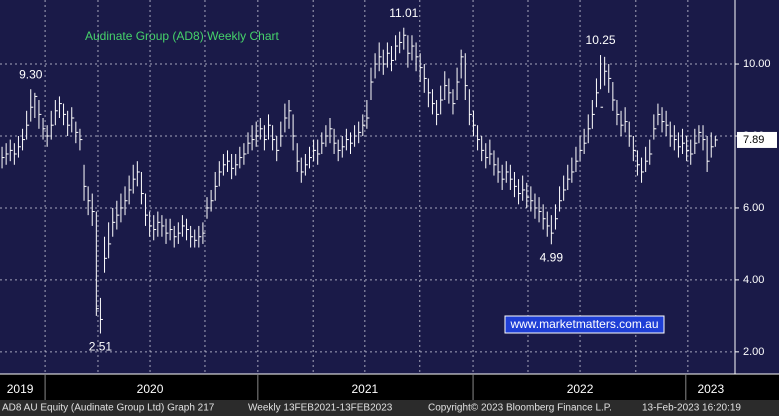  Describe the element at coordinates (757, 64) in the screenshot. I see `y-tick-label: 10.00` at that location.